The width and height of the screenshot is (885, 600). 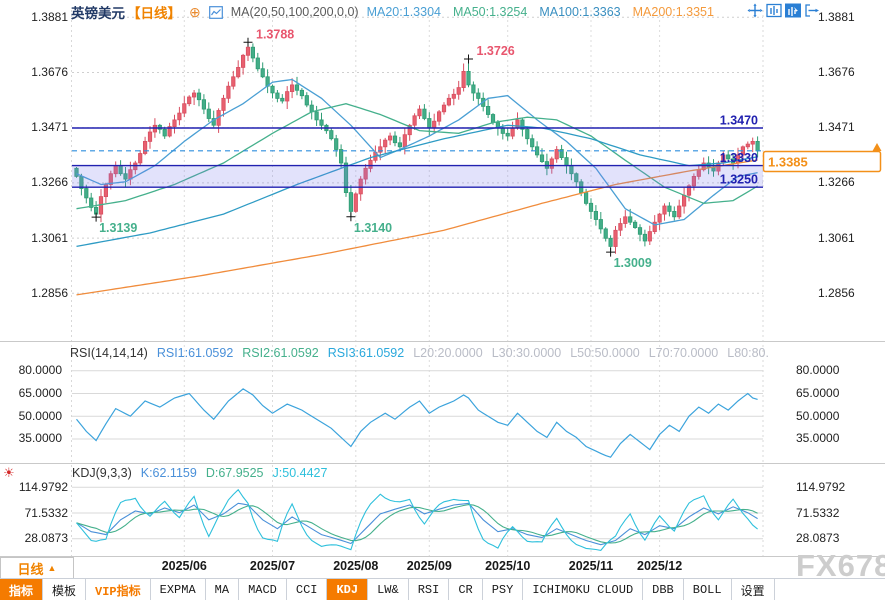 What do you see at coordinates (40, 438) in the screenshot?
I see `rsi-axis-label-left: 35.0000` at bounding box center [40, 438].